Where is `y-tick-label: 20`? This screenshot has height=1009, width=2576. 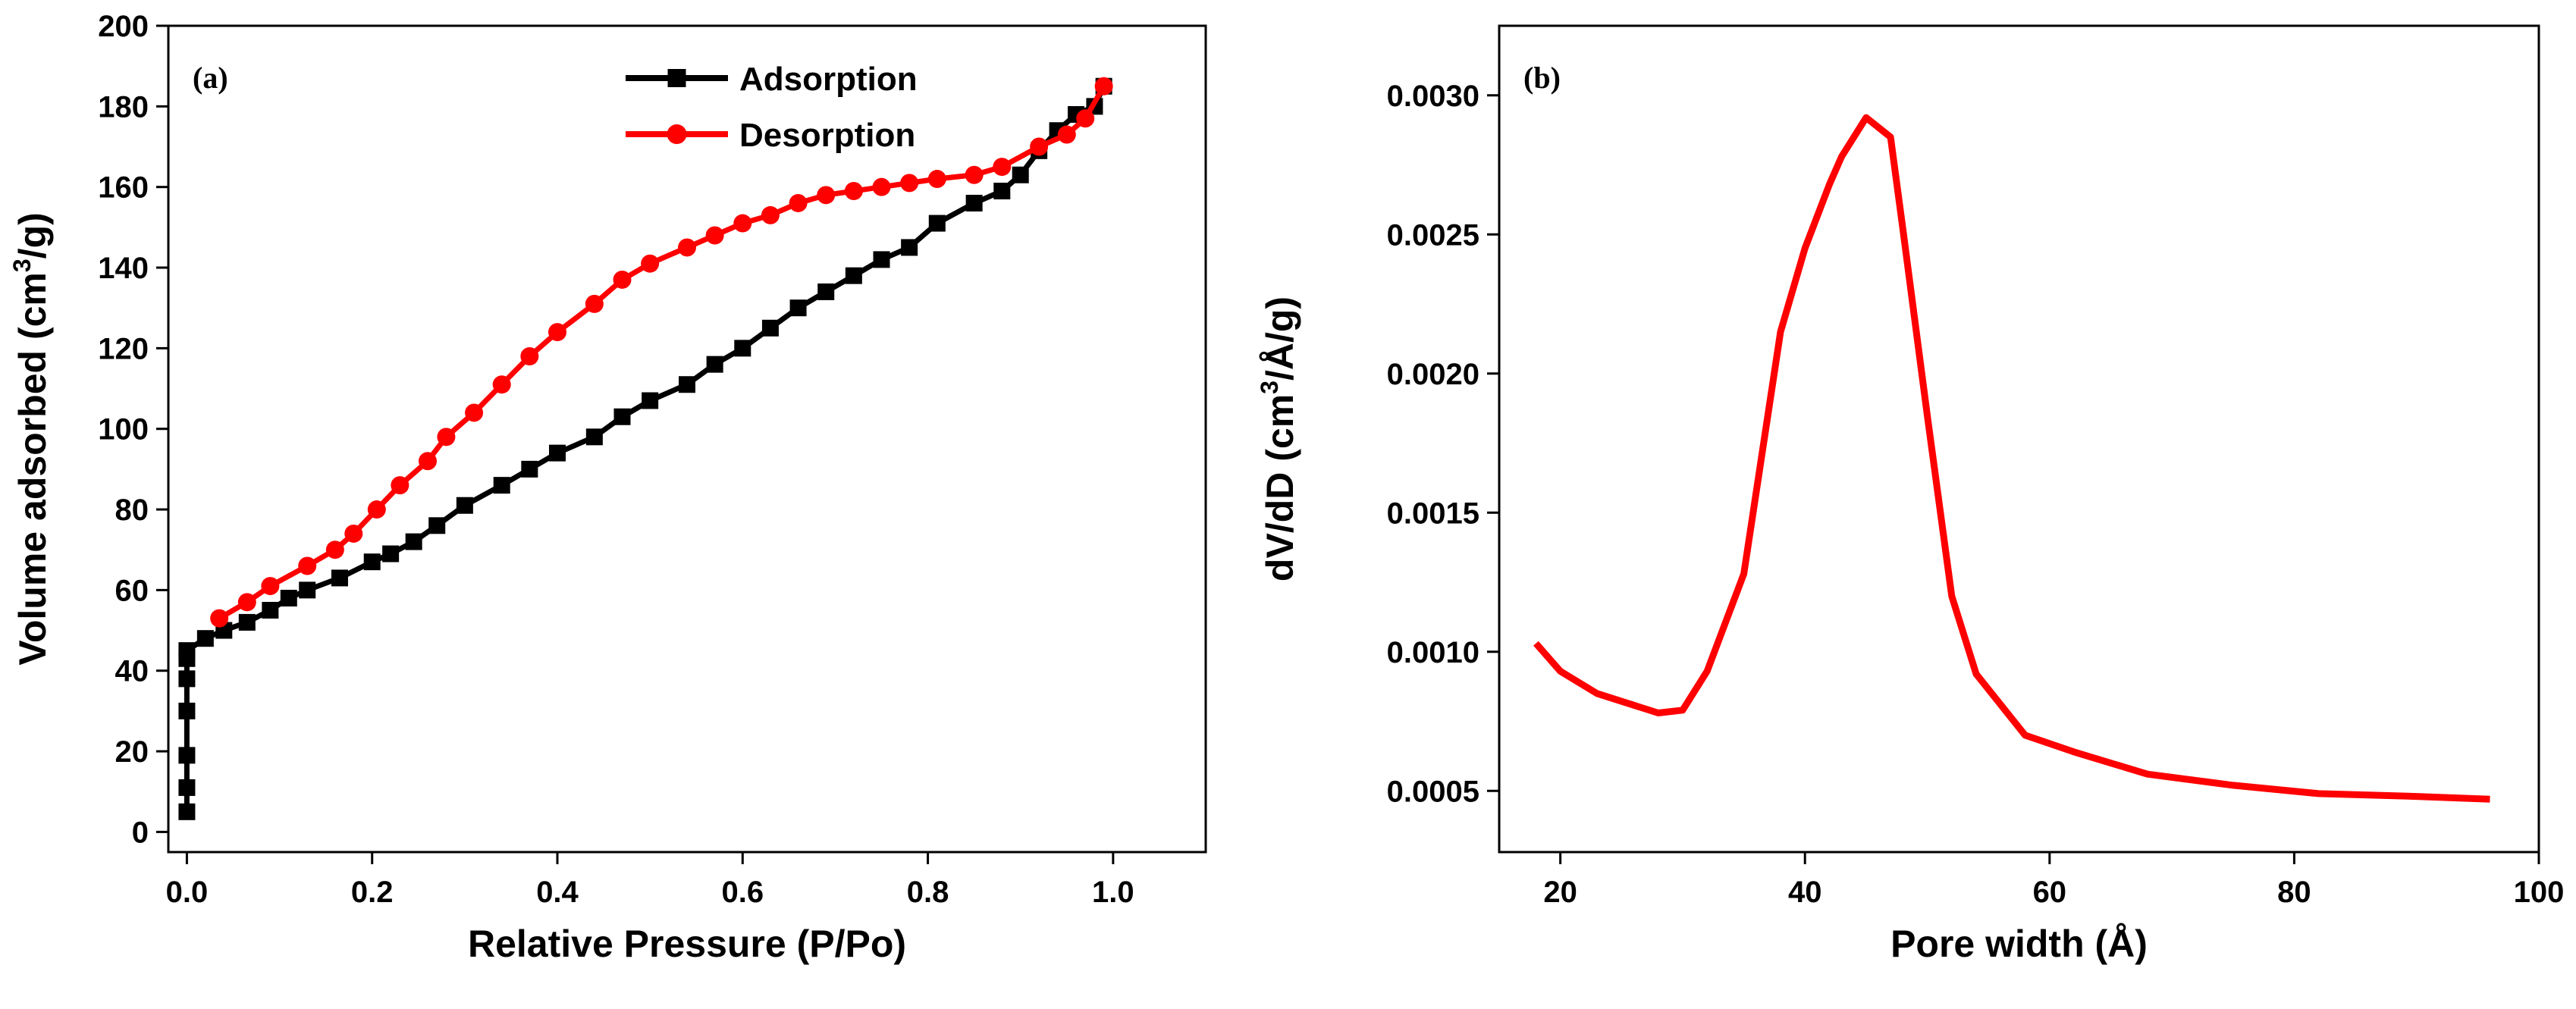 y-tick-label: 20 is located at coordinates (132, 752).